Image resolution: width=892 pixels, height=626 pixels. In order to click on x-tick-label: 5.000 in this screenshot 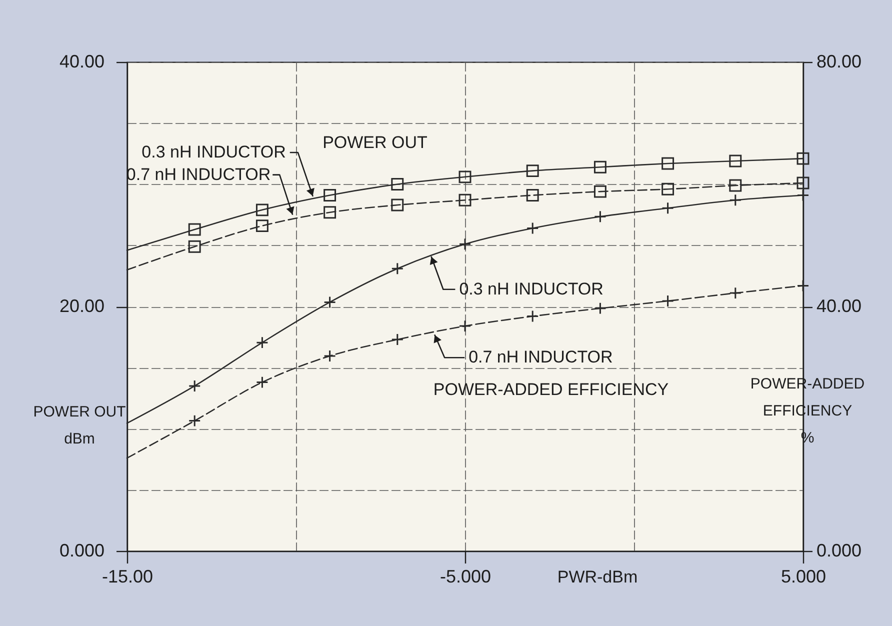, I will do `click(803, 576)`.